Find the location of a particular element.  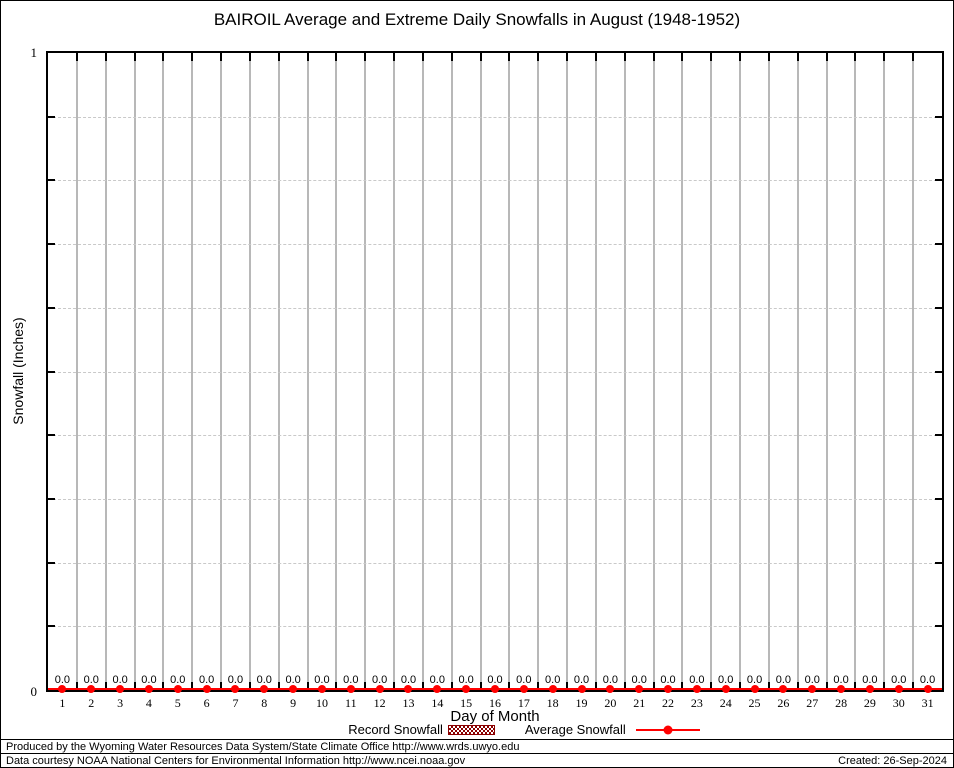

x-tick-label: 13 is located at coordinates (408, 703).